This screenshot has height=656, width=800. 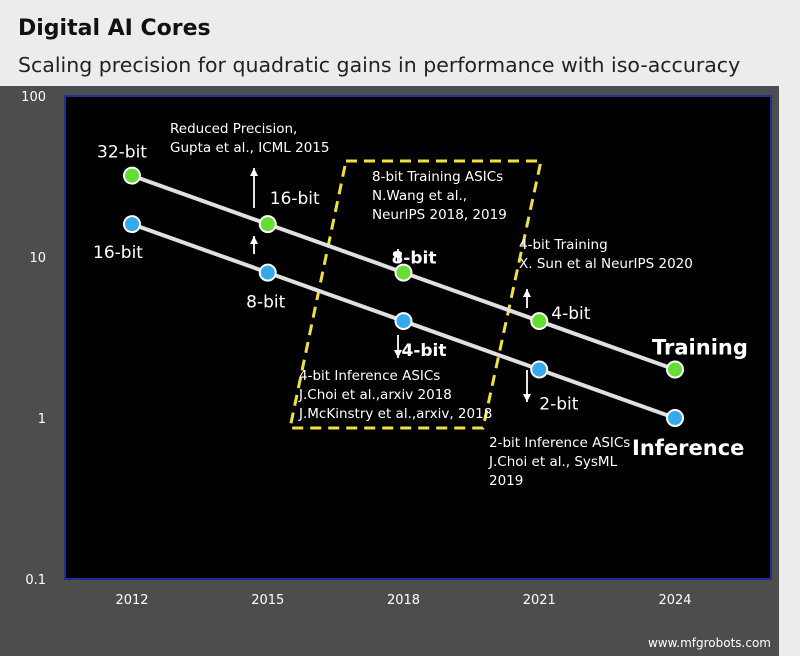 What do you see at coordinates (563, 245) in the screenshot?
I see `annotation-training-4bit-note: 4-bit Training` at bounding box center [563, 245].